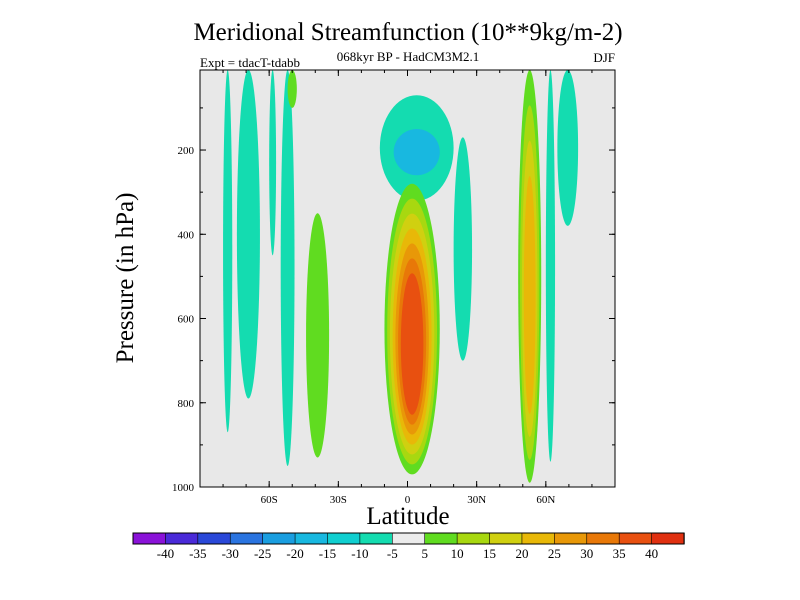 This screenshot has height=600, width=800. I want to click on colorbar-label: 30, so click(586, 553).